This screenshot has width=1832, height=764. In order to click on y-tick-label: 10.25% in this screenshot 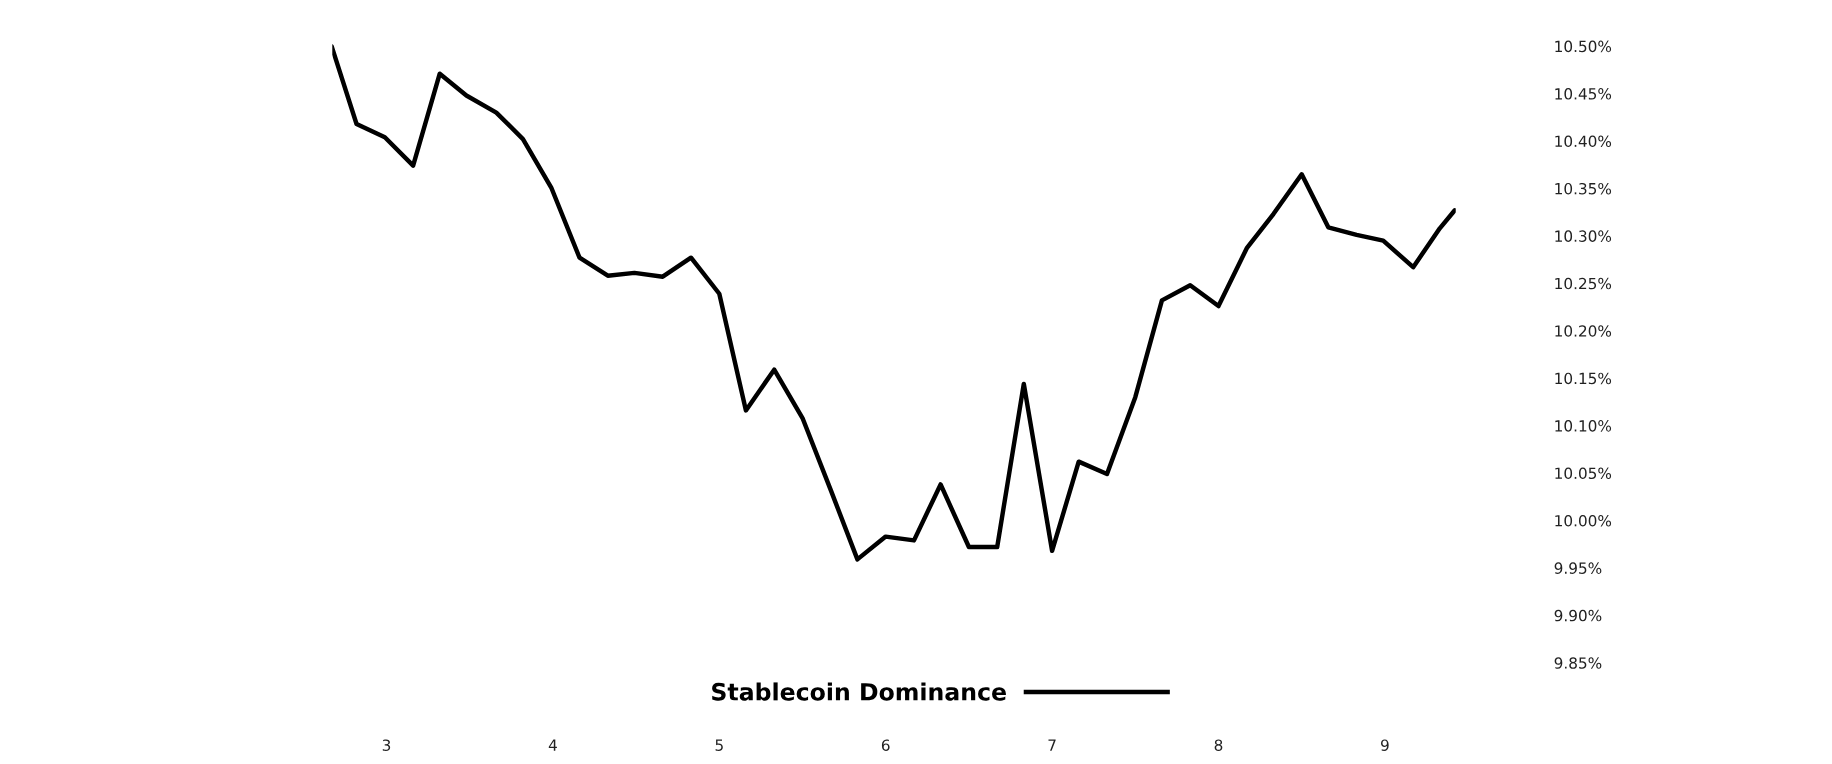, I will do `click(1583, 283)`.